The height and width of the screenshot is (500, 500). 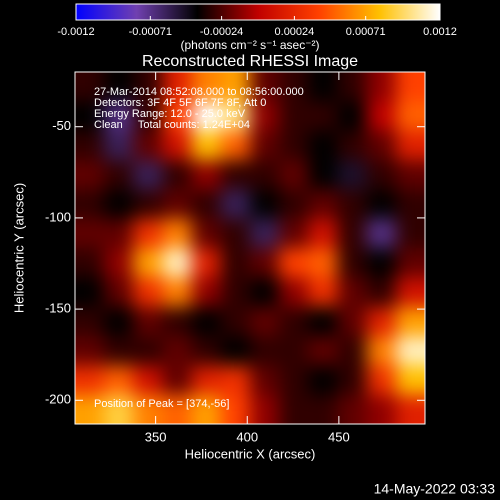 What do you see at coordinates (75, 32) in the screenshot?
I see `colorbar-tick-label: -0.0012` at bounding box center [75, 32].